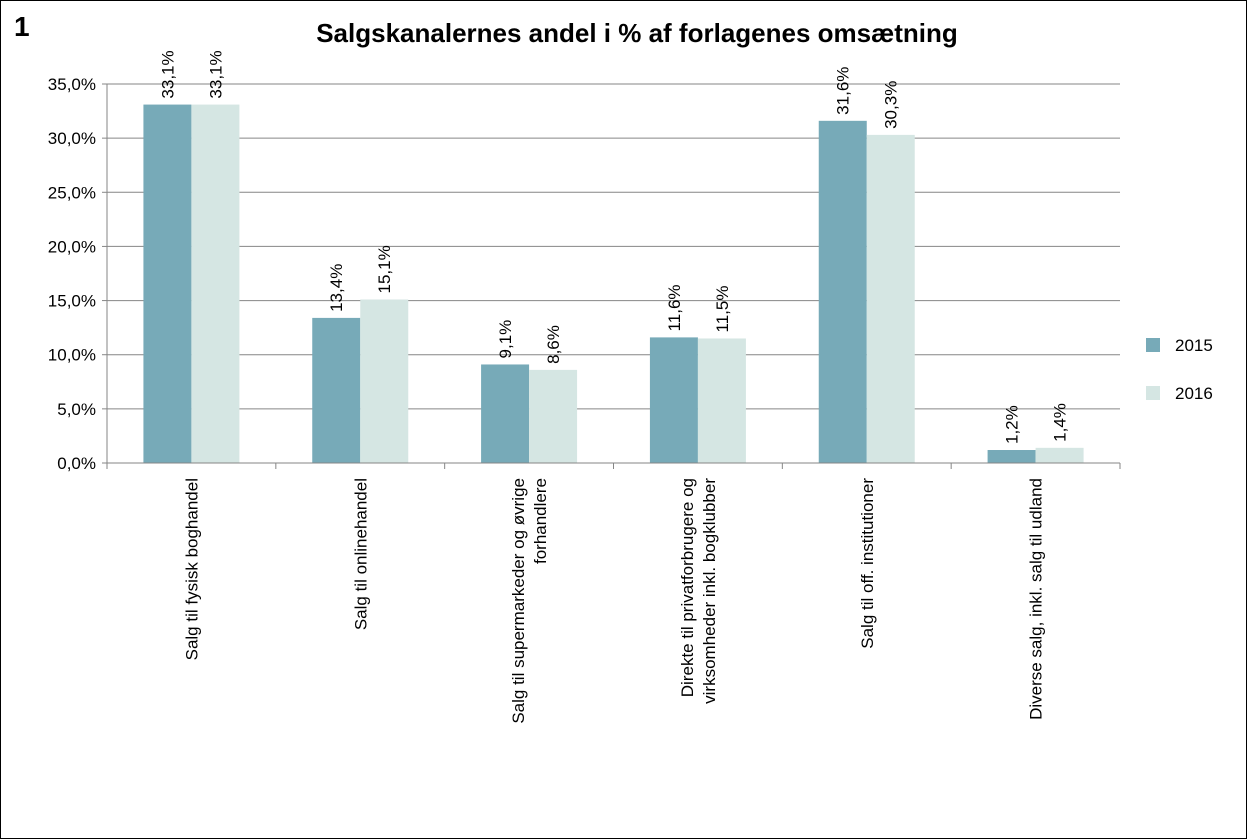 The image size is (1247, 839). Describe the element at coordinates (1060, 422) in the screenshot. I see `data-label: 1,4%` at that location.